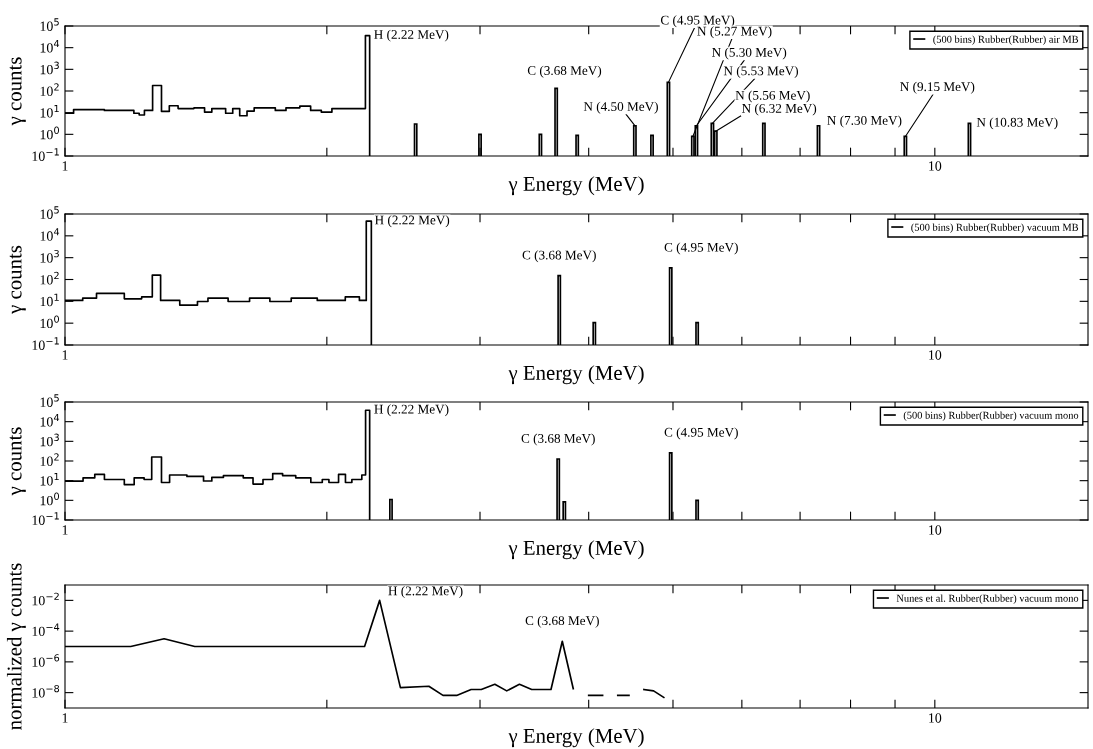  Describe the element at coordinates (772, 96) in the screenshot. I see `annotation: N (5.56 MeV)` at that location.